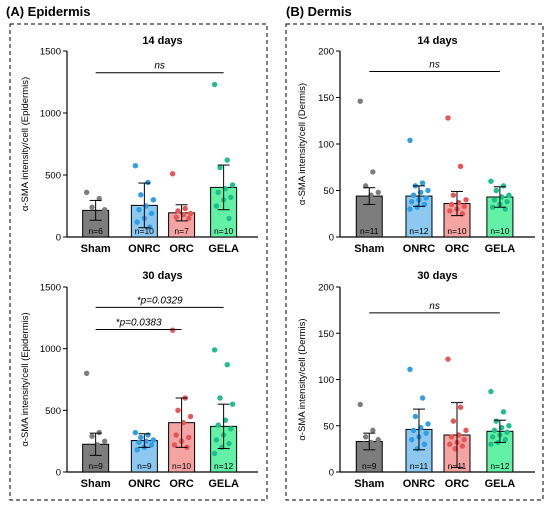 The height and width of the screenshot is (510, 550). I want to click on y-tick-label: 1500, so click(50, 288).